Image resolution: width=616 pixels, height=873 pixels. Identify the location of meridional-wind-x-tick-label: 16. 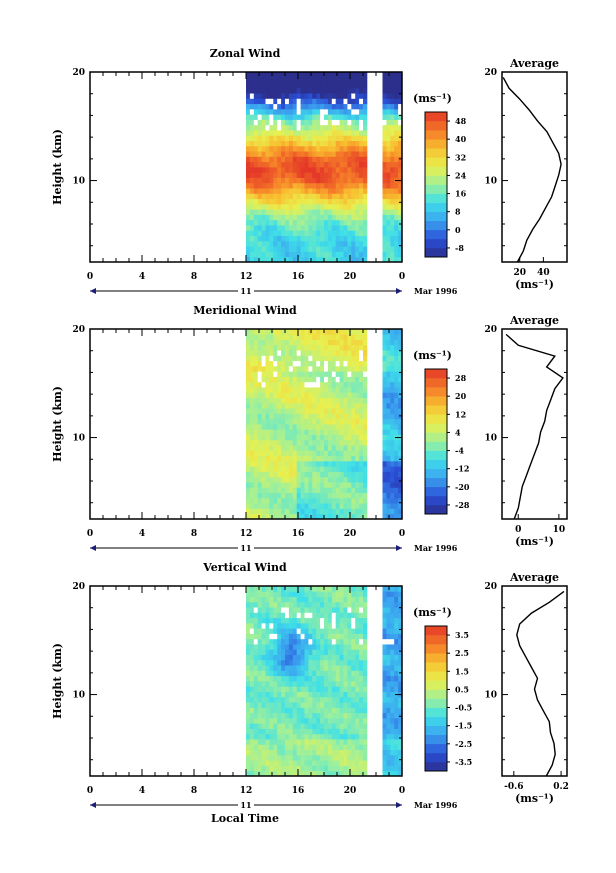
(298, 534).